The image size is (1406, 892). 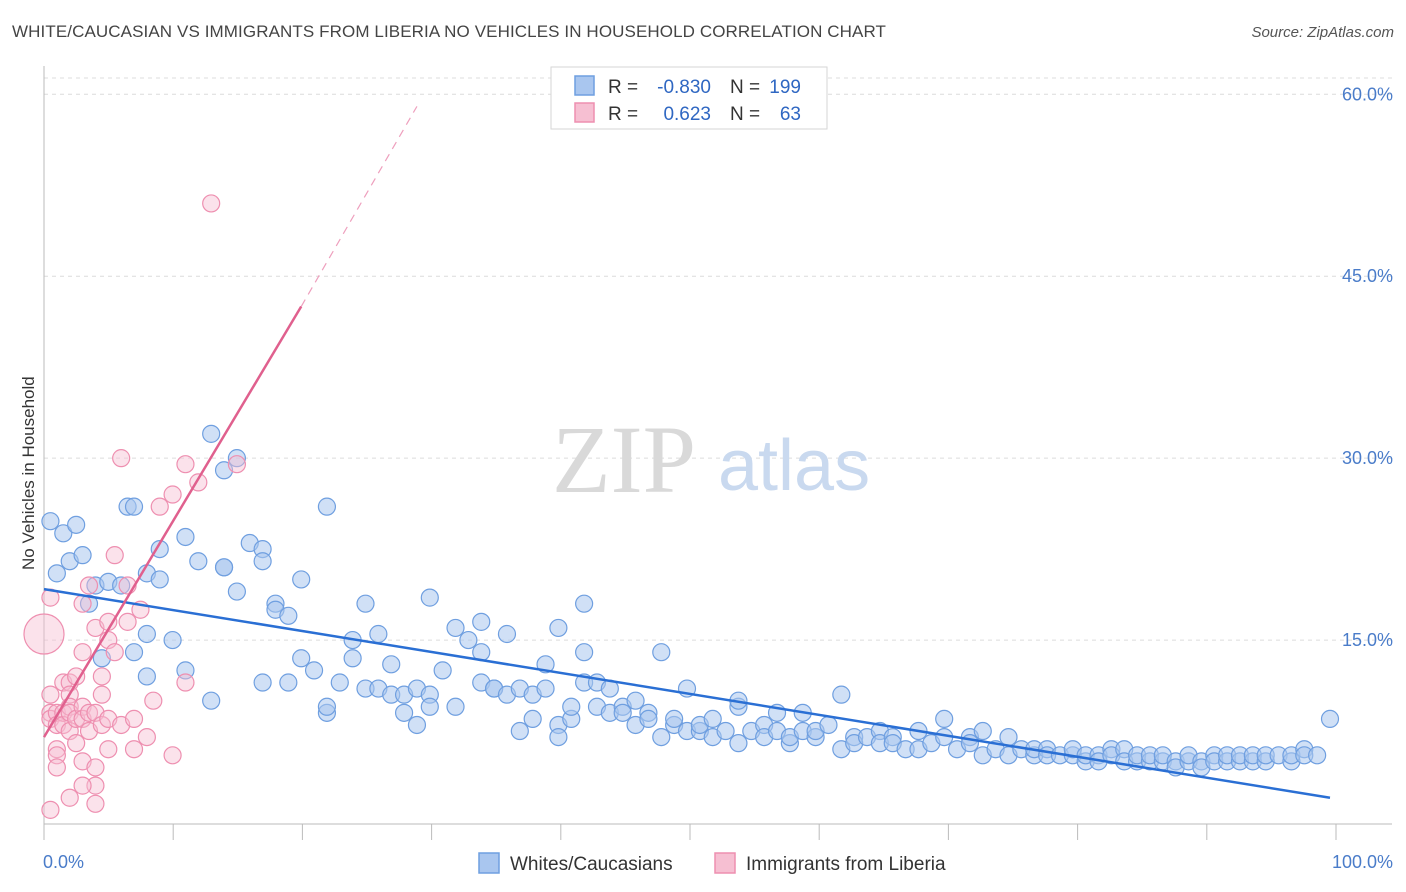 What do you see at coordinates (359, 206) in the screenshot?
I see `trend-line-liberia-extension` at bounding box center [359, 206].